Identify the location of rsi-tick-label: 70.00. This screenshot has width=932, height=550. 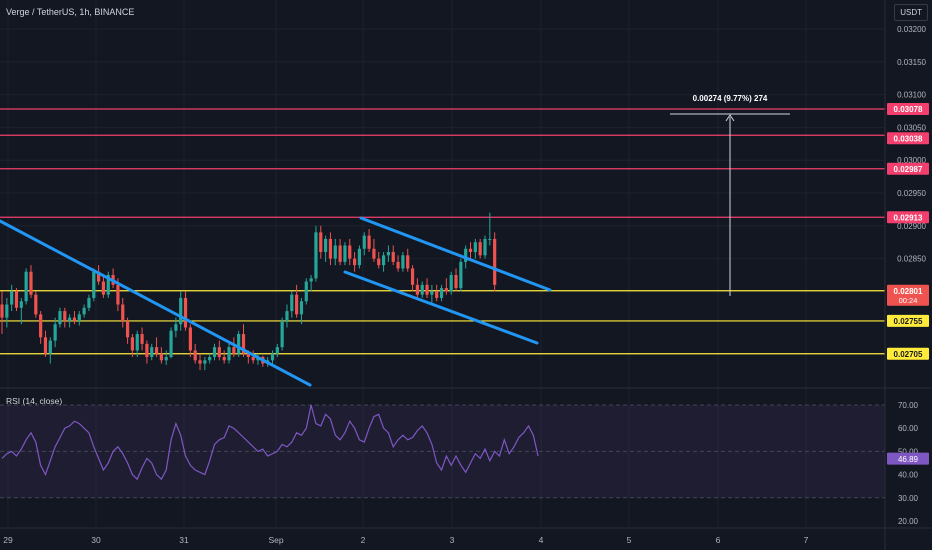
(908, 405).